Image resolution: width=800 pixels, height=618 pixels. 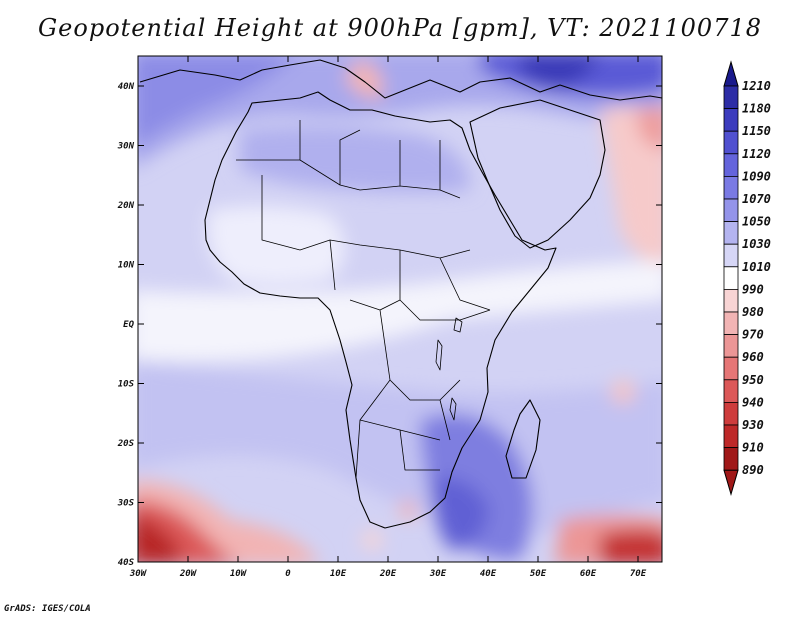 I want to click on lon-label: 0, so click(x=288, y=574).